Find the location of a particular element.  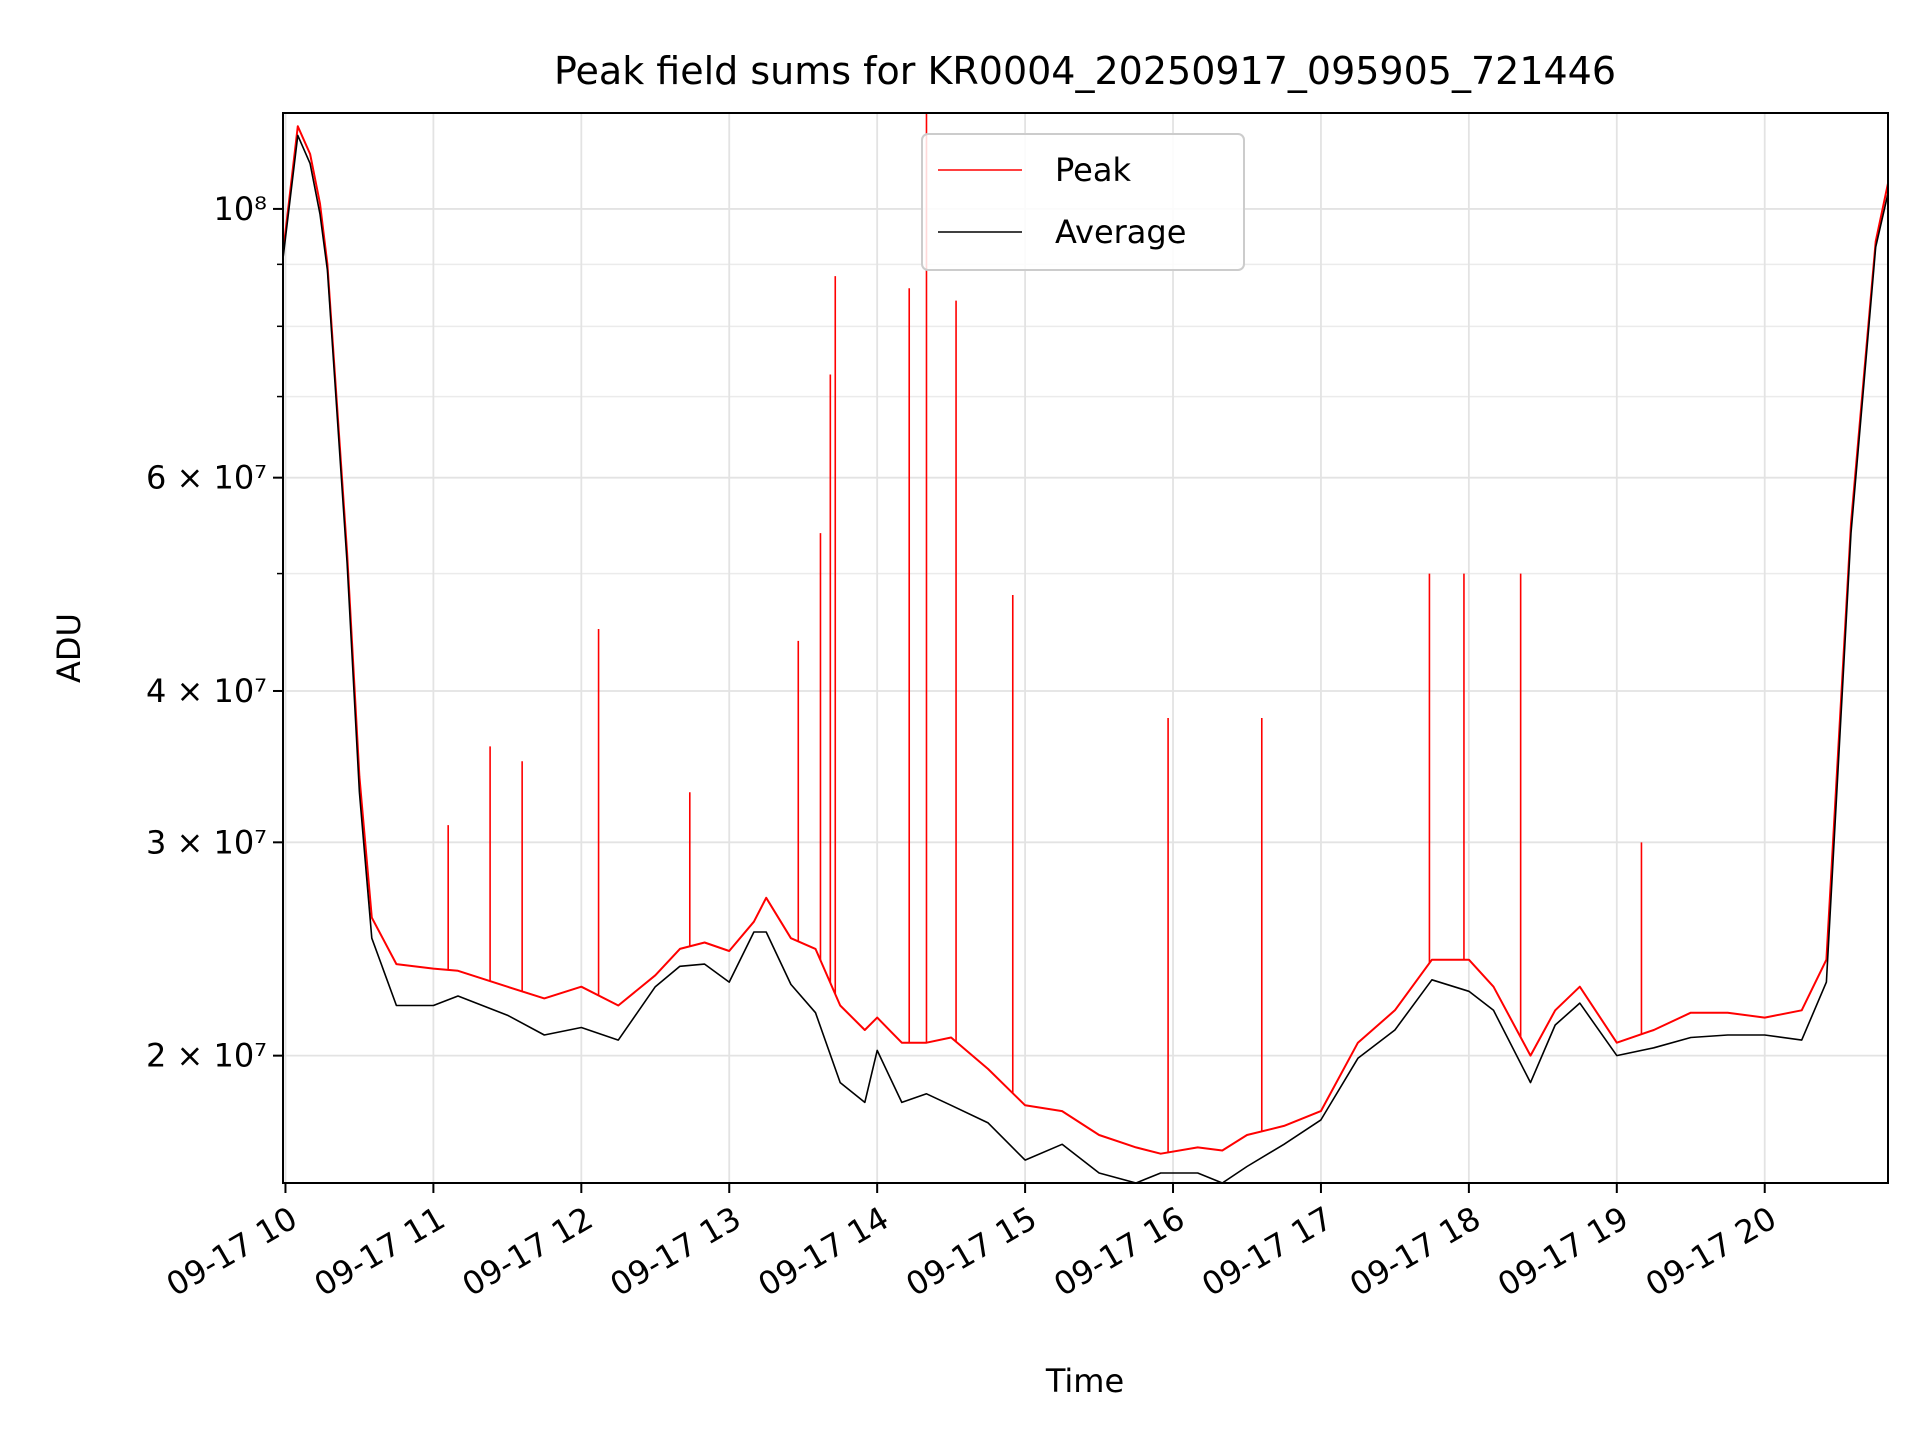

y-tick-label: 2 × 10⁷ is located at coordinates (206, 1056).